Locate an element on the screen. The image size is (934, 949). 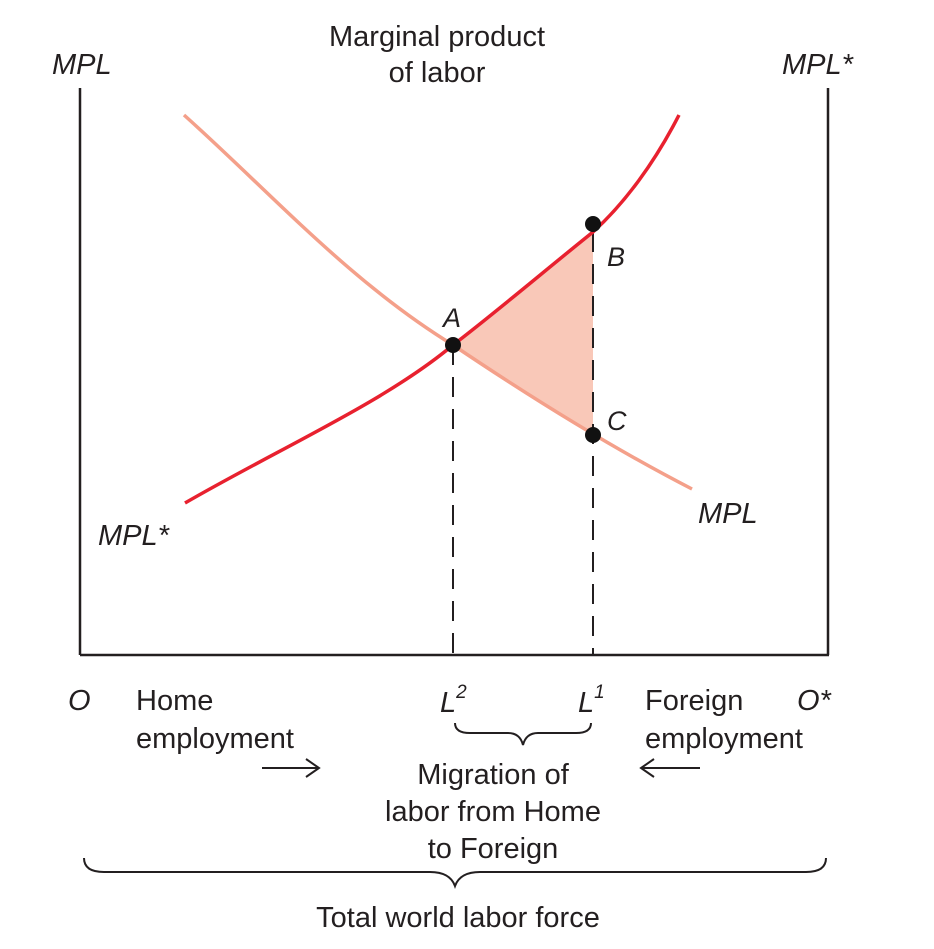
migration-line-2: labor from Home is located at coordinates (493, 812).